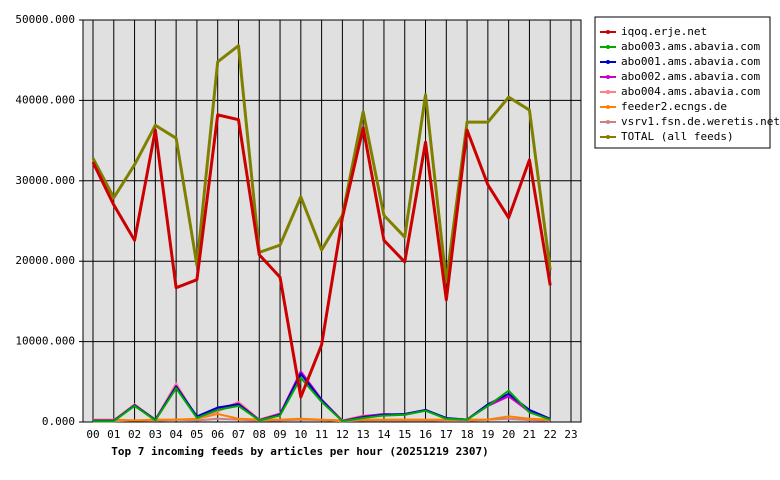 The image size is (780, 480). I want to click on y-tick-label: 0.000, so click(58, 421).